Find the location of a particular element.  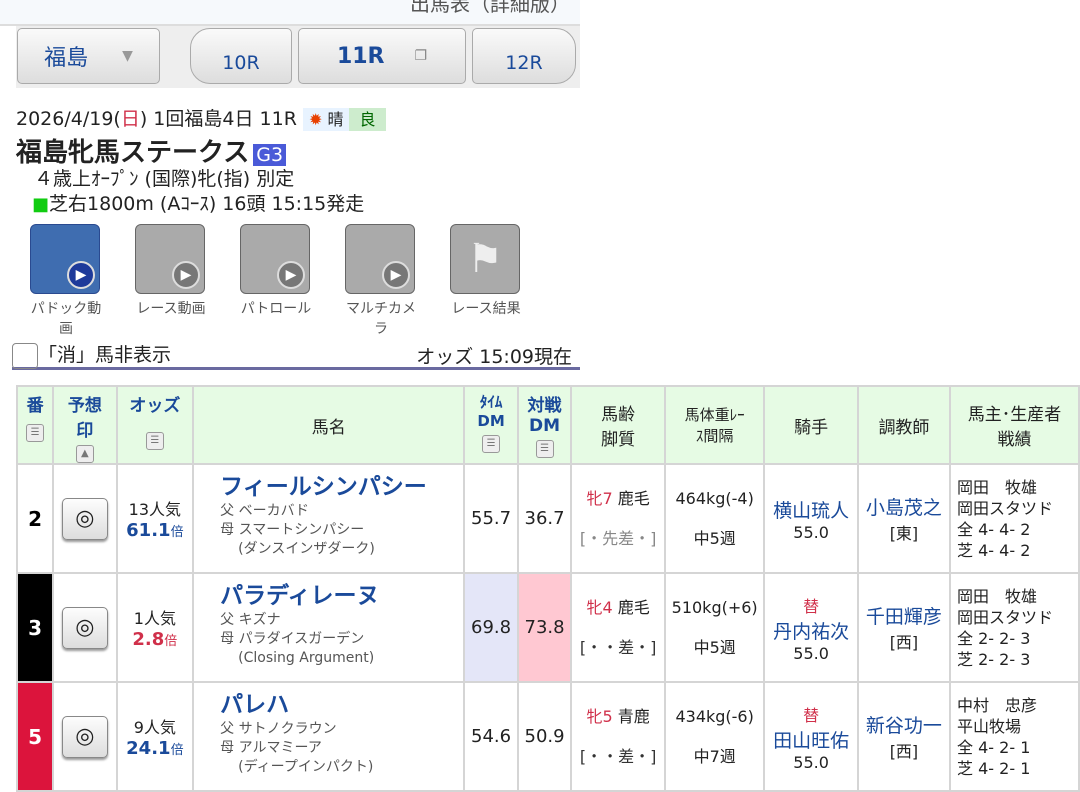

hide-scratched-label: 「消」馬非表示 is located at coordinates (105, 355).